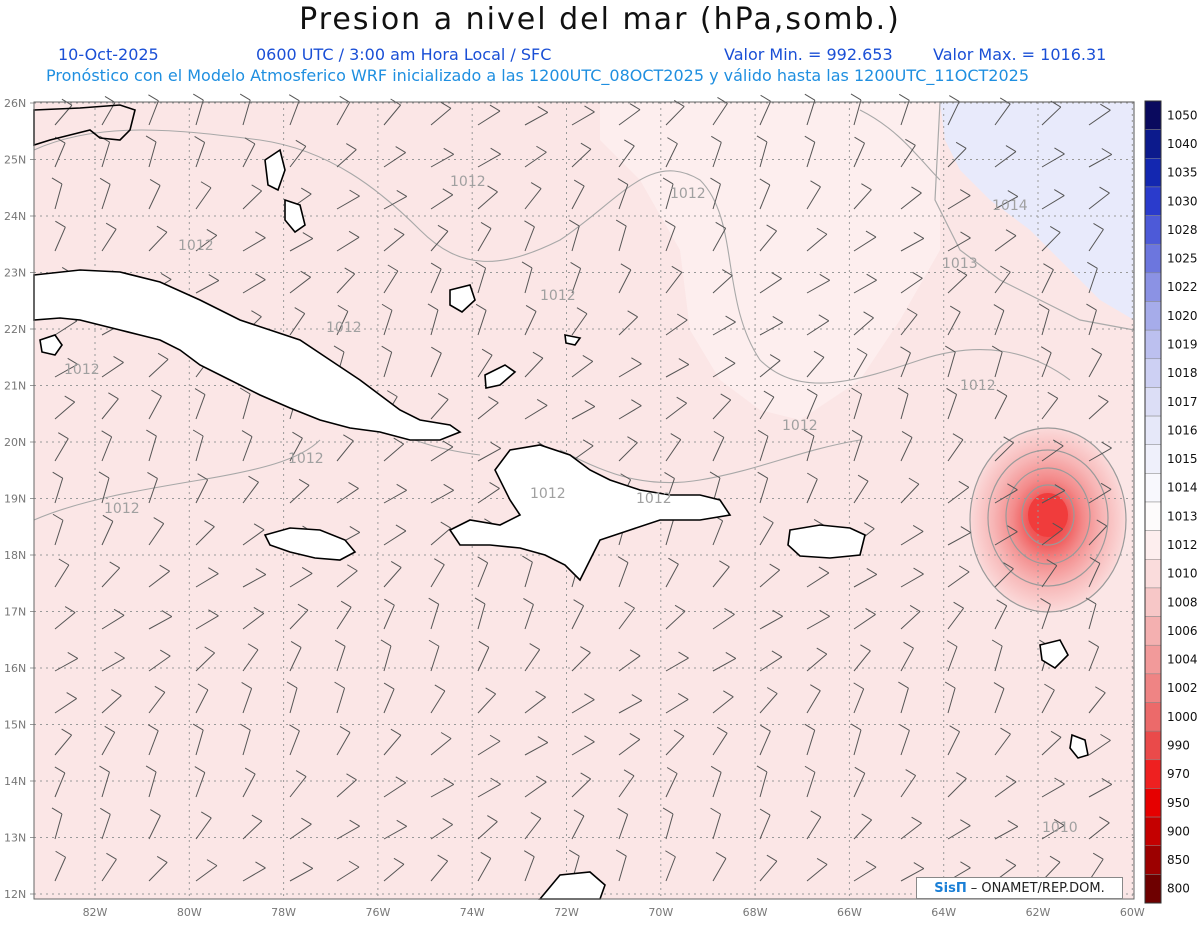  Describe the element at coordinates (15, 668) in the screenshot. I see `lat-label: 16N` at that location.